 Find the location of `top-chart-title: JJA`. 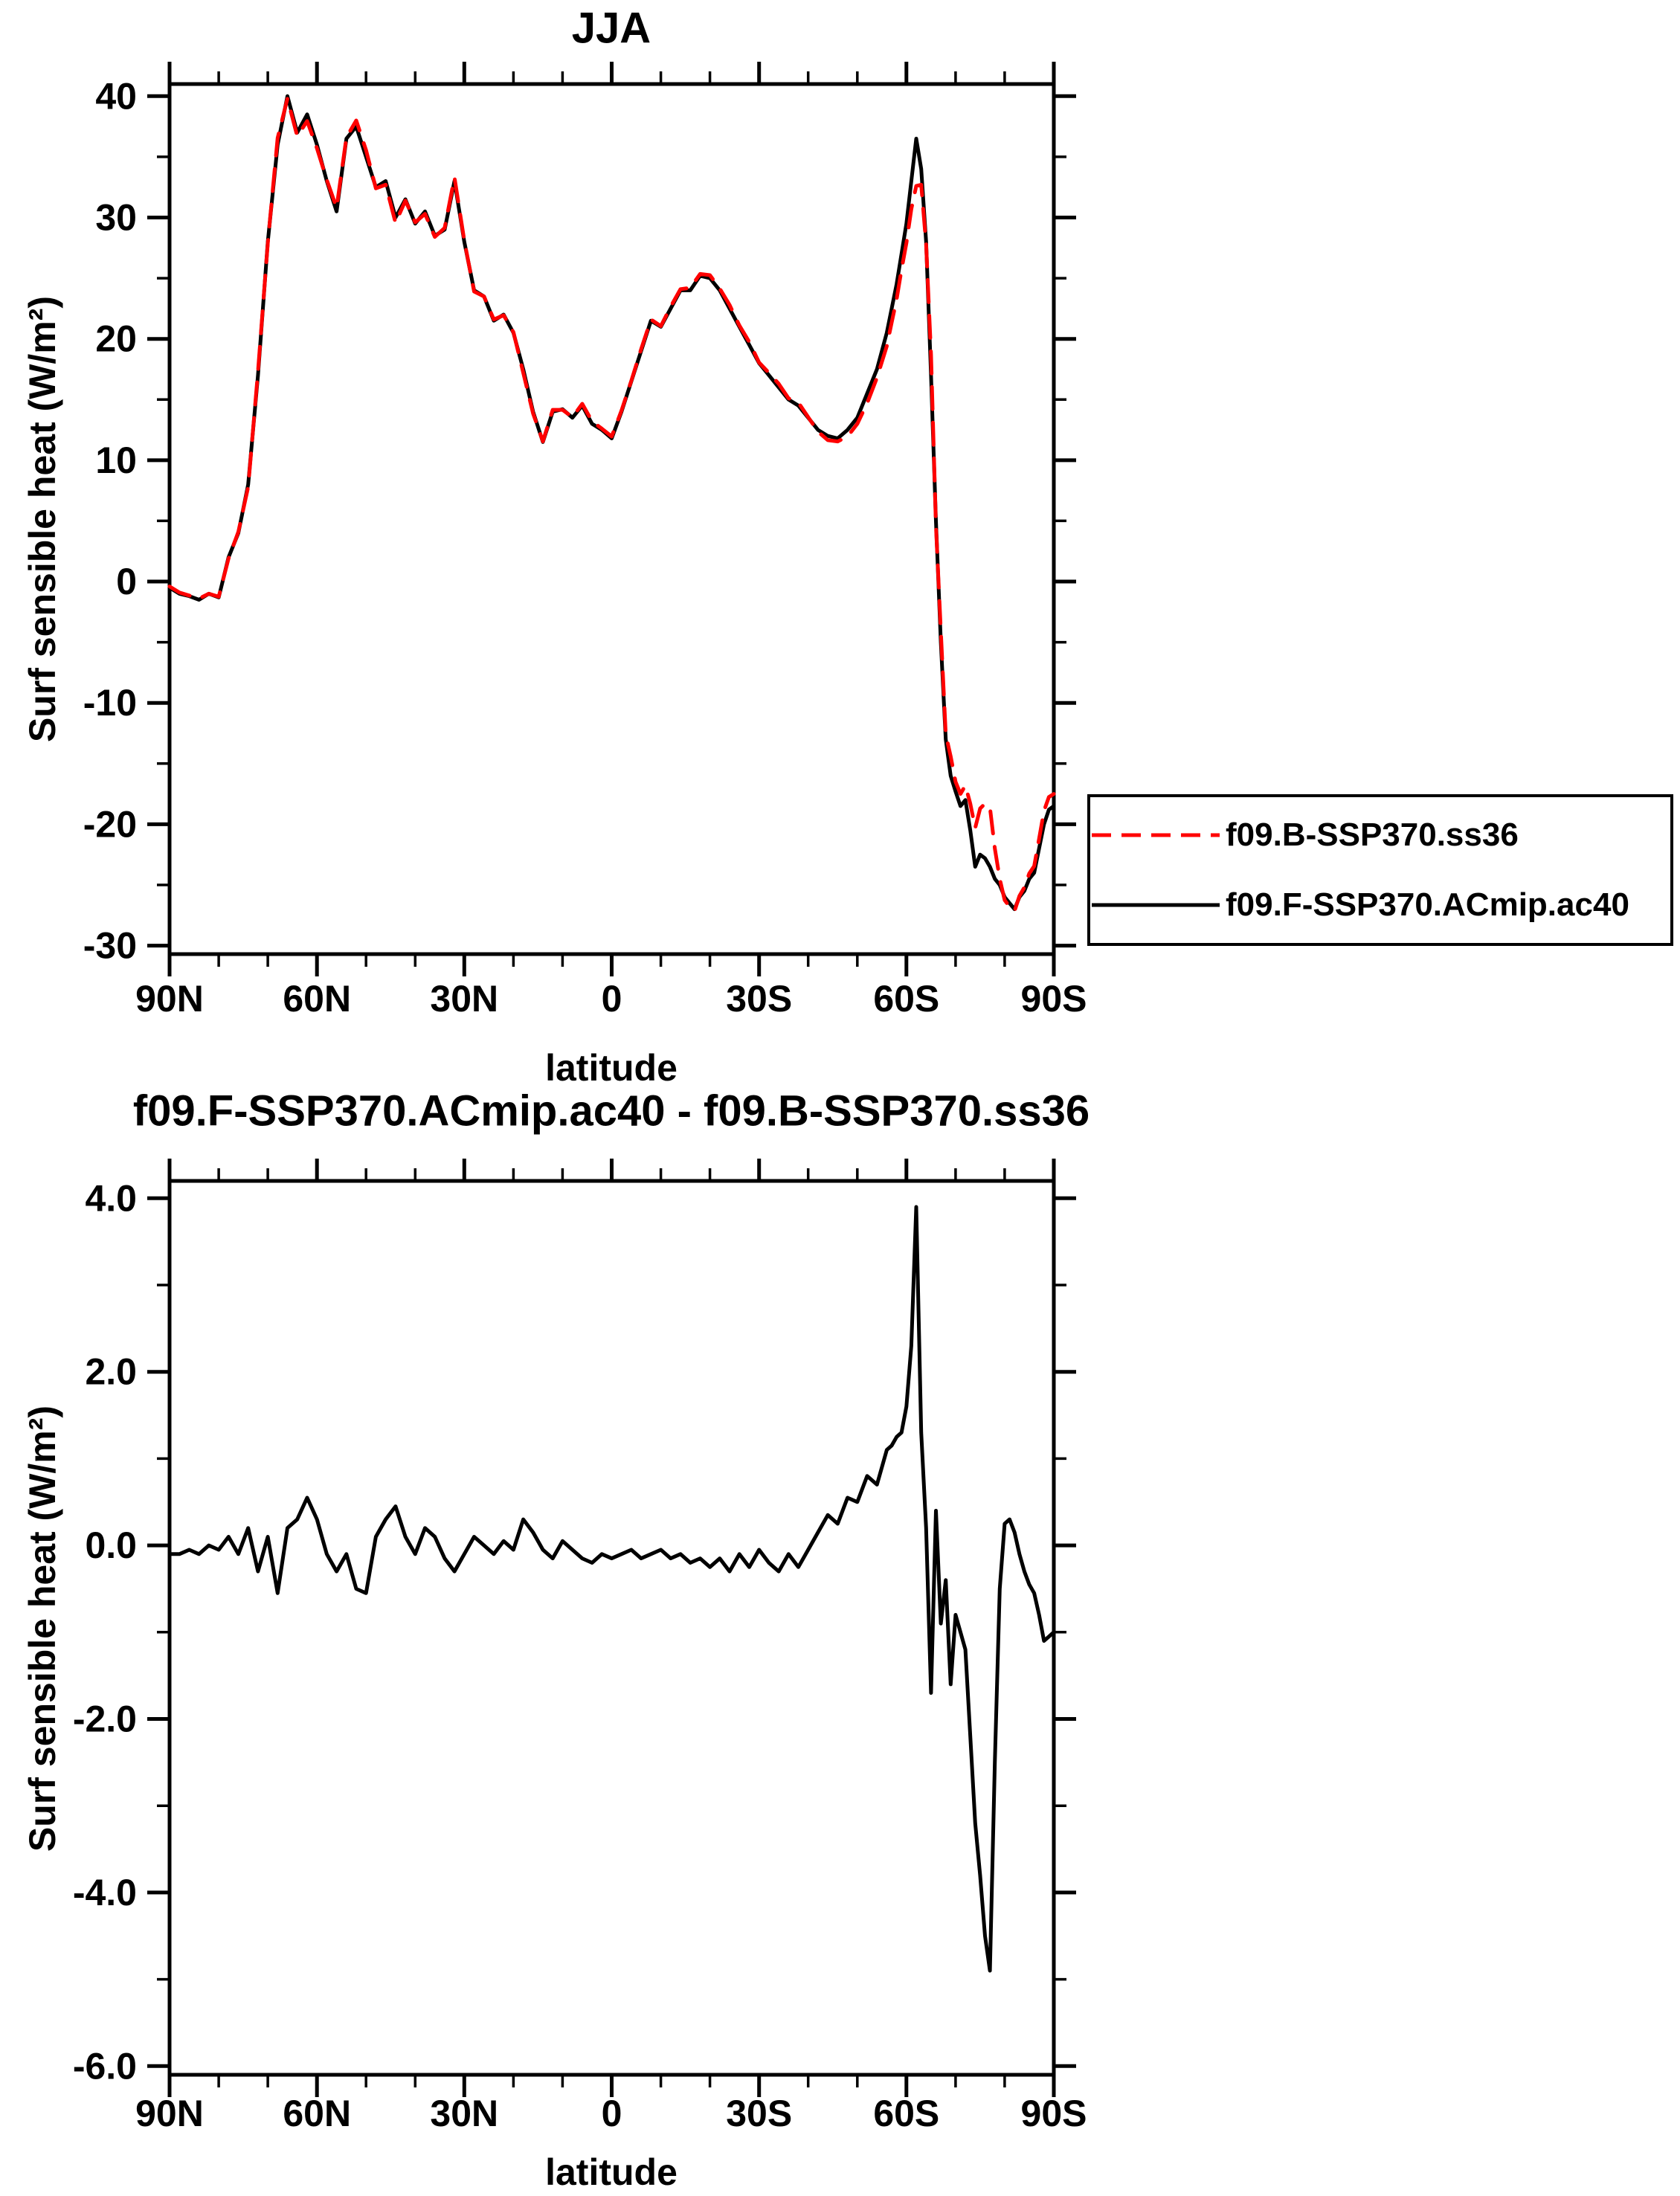

top-chart-title: JJA is located at coordinates (611, 28).